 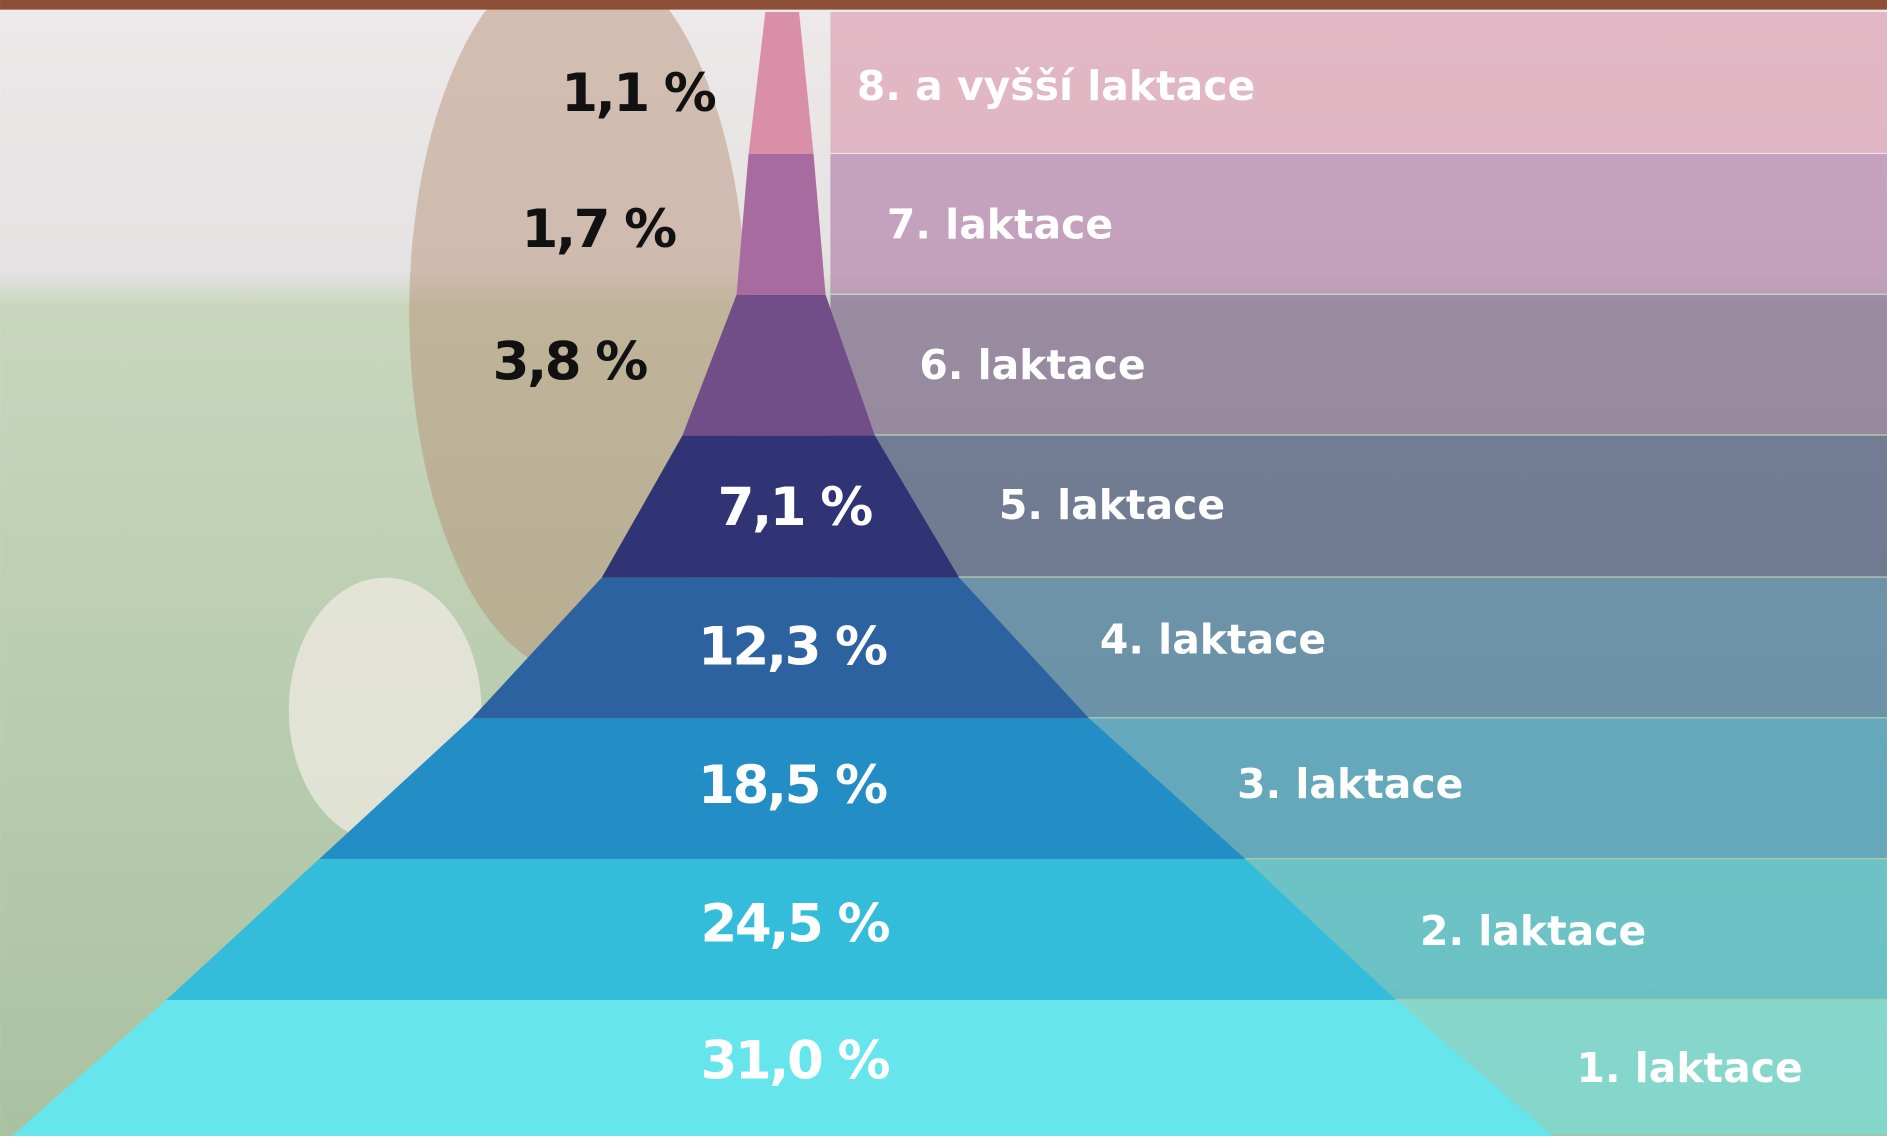 What do you see at coordinates (1056, 86) in the screenshot?
I see `category-label: 8. a vyšší laktace` at bounding box center [1056, 86].